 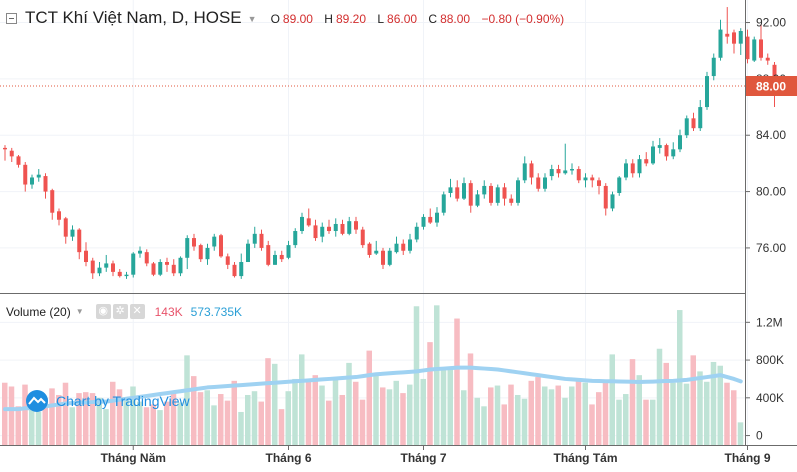 I want to click on volume-legend: Volume (20) ▼ ◉ ✲ ✕ 143K 573.735K, so click(x=124, y=311).